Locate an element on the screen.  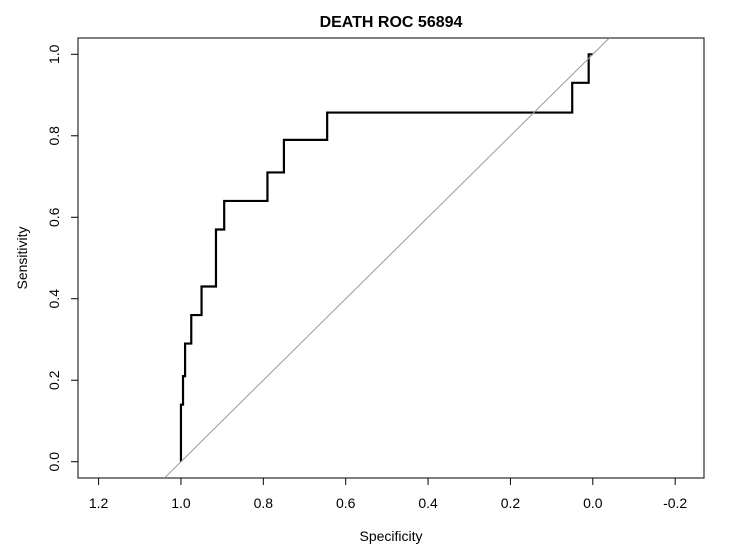
chart-title: DEATH ROC 56894 is located at coordinates (391, 22).